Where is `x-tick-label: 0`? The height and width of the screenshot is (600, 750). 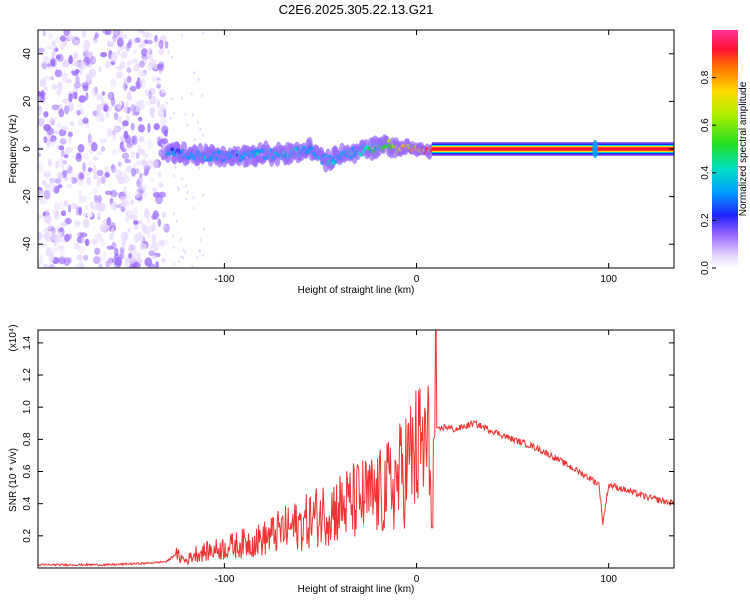 x-tick-label: 0 is located at coordinates (417, 279).